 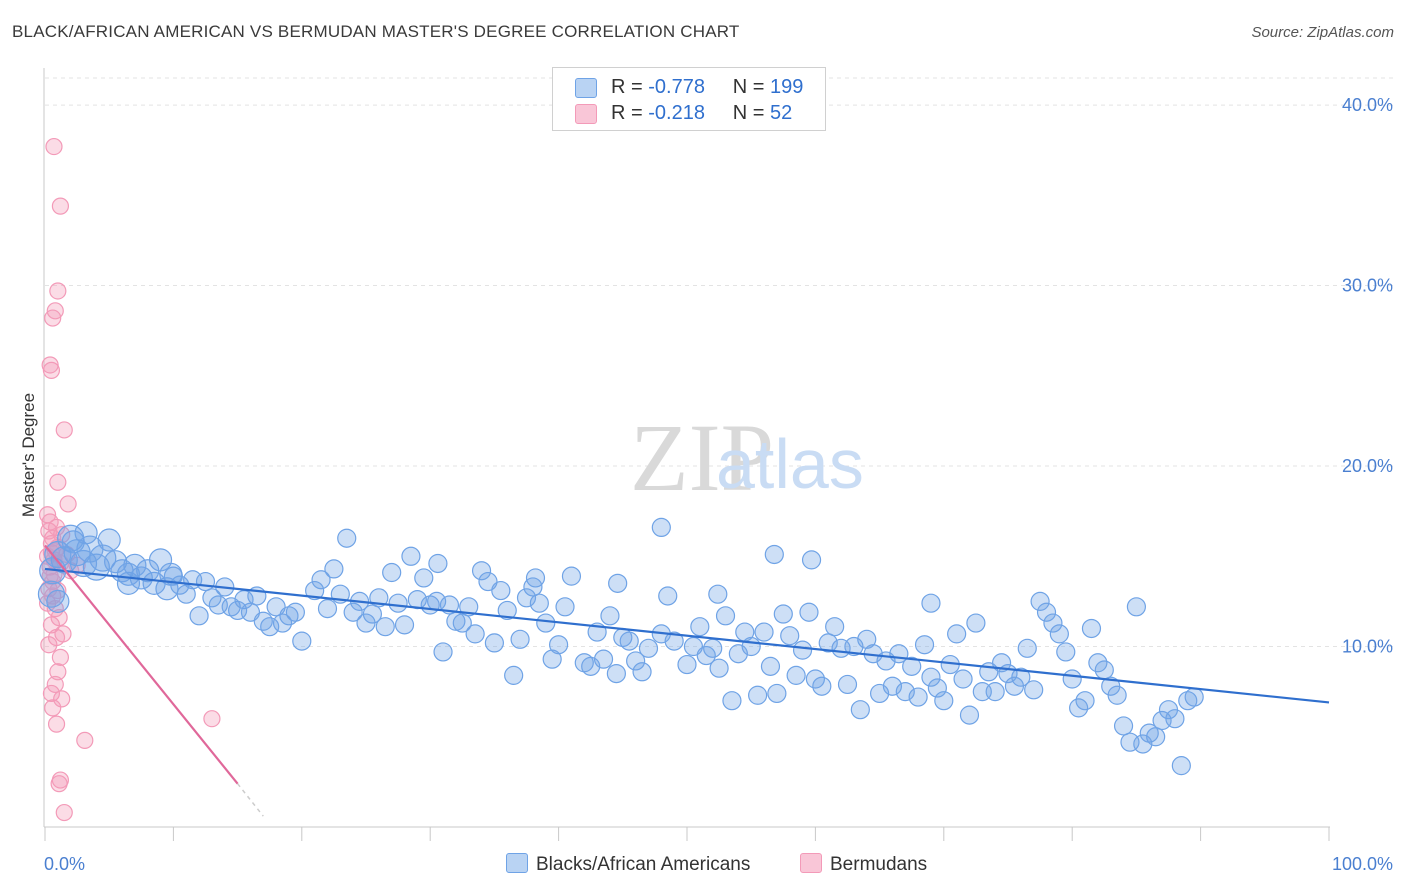 I want to click on legend-r-label: R =, so click(x=627, y=113).